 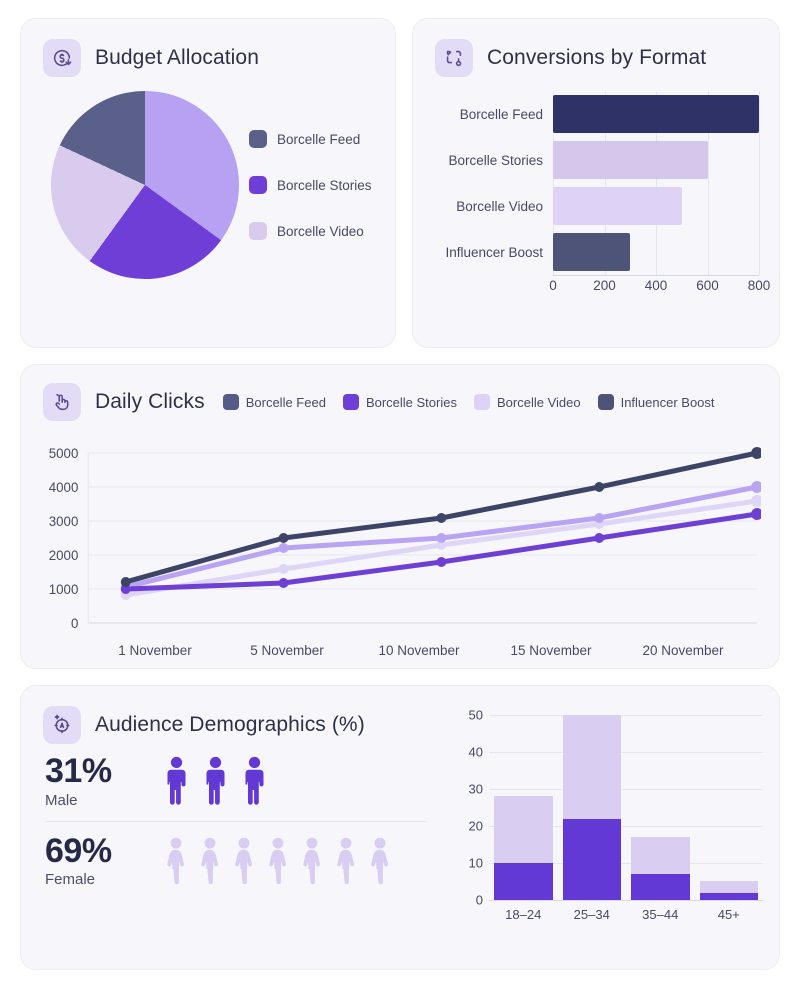 I want to click on budget-allocation-header: Budget Allocation, so click(x=208, y=48).